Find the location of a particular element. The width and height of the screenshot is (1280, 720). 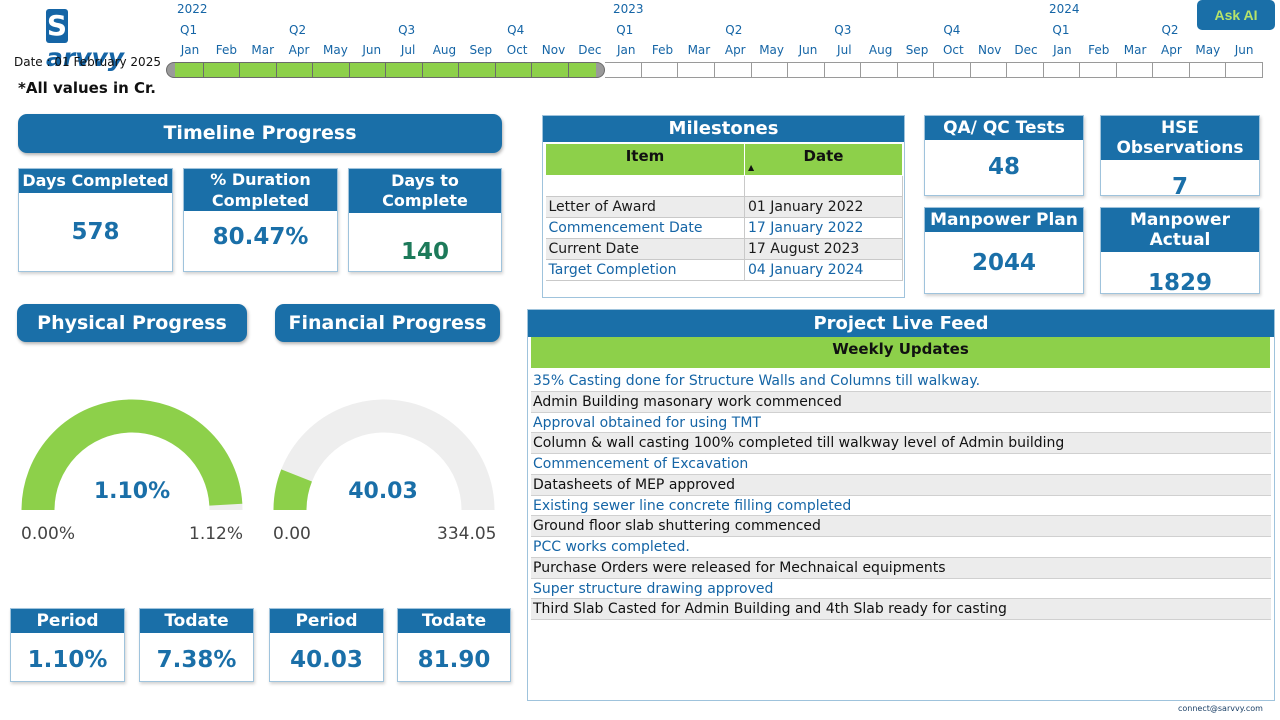

feed-item: Commencement of Excavation is located at coordinates (901, 464).